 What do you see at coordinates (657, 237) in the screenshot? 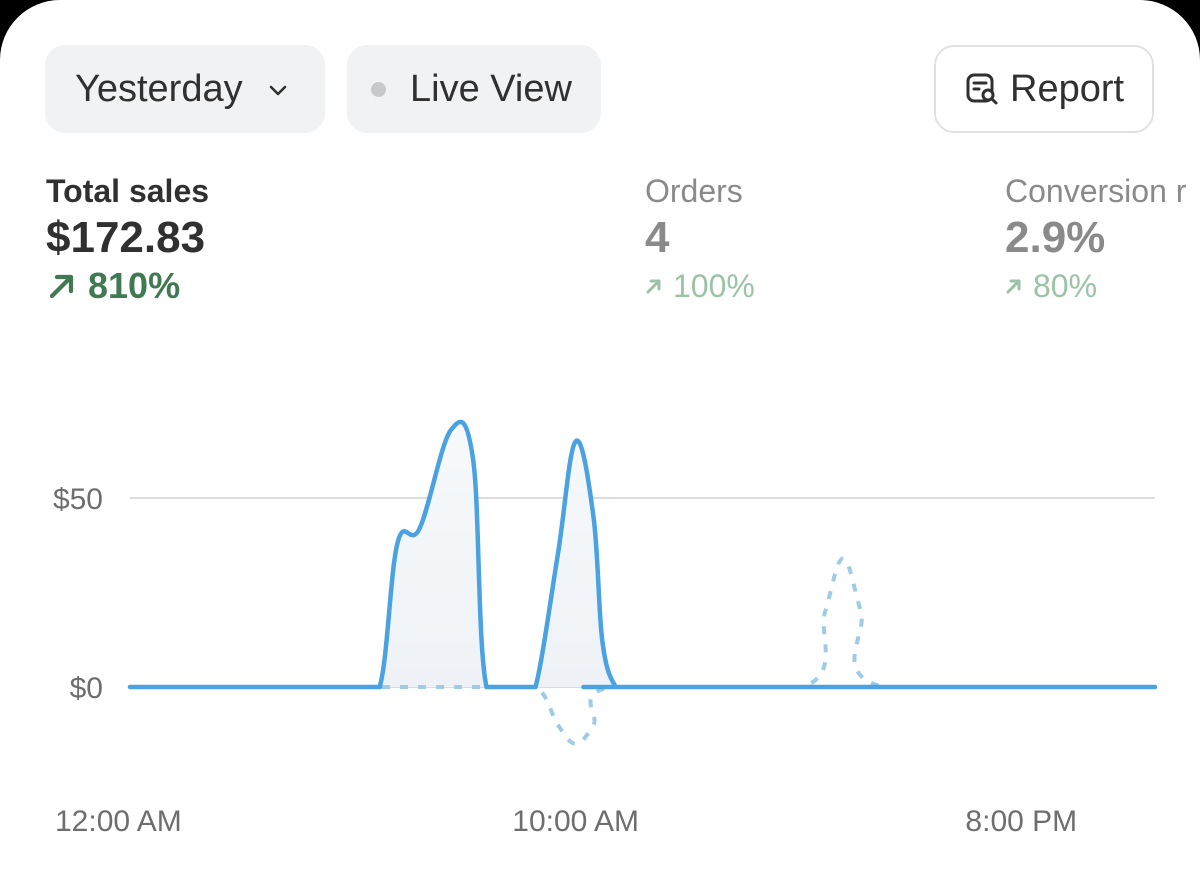
I see `metric-value: 4` at bounding box center [657, 237].